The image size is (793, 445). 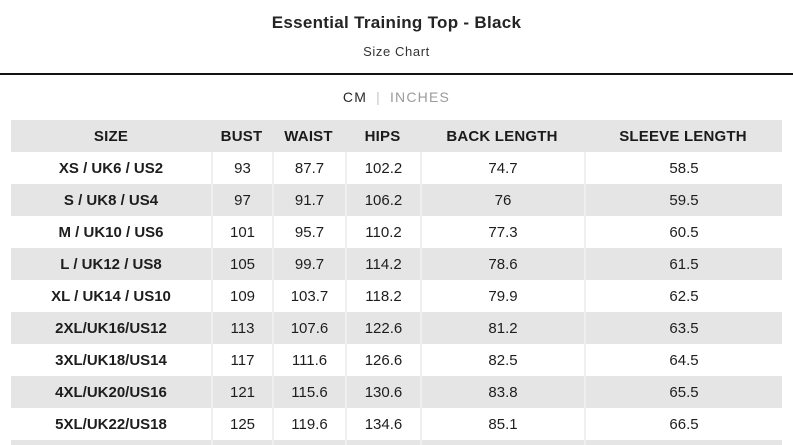 What do you see at coordinates (355, 97) in the screenshot?
I see `unit-cm-button: CM` at bounding box center [355, 97].